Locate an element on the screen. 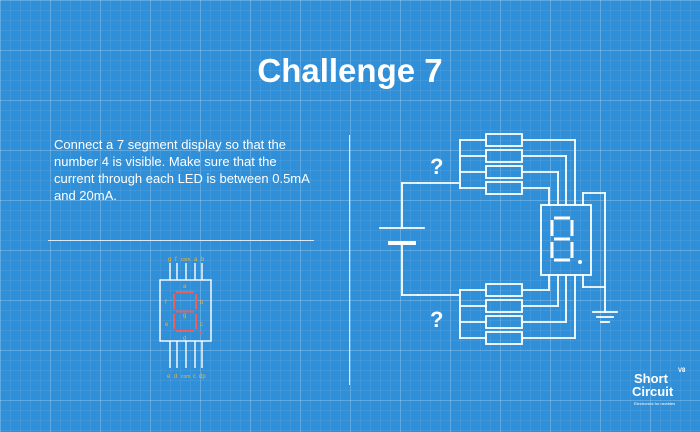 The image size is (700, 432). unknown-component-bottom: ? is located at coordinates (436, 319).